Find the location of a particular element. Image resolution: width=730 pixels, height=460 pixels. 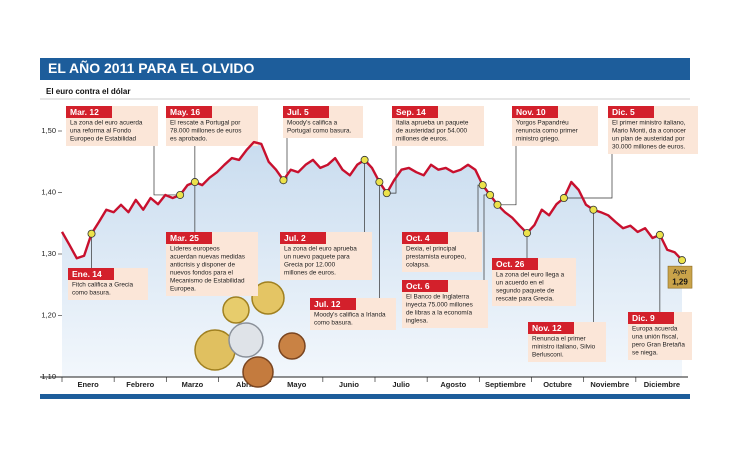

annotation-text: anticrisis y disponer de is located at coordinates (202, 265).